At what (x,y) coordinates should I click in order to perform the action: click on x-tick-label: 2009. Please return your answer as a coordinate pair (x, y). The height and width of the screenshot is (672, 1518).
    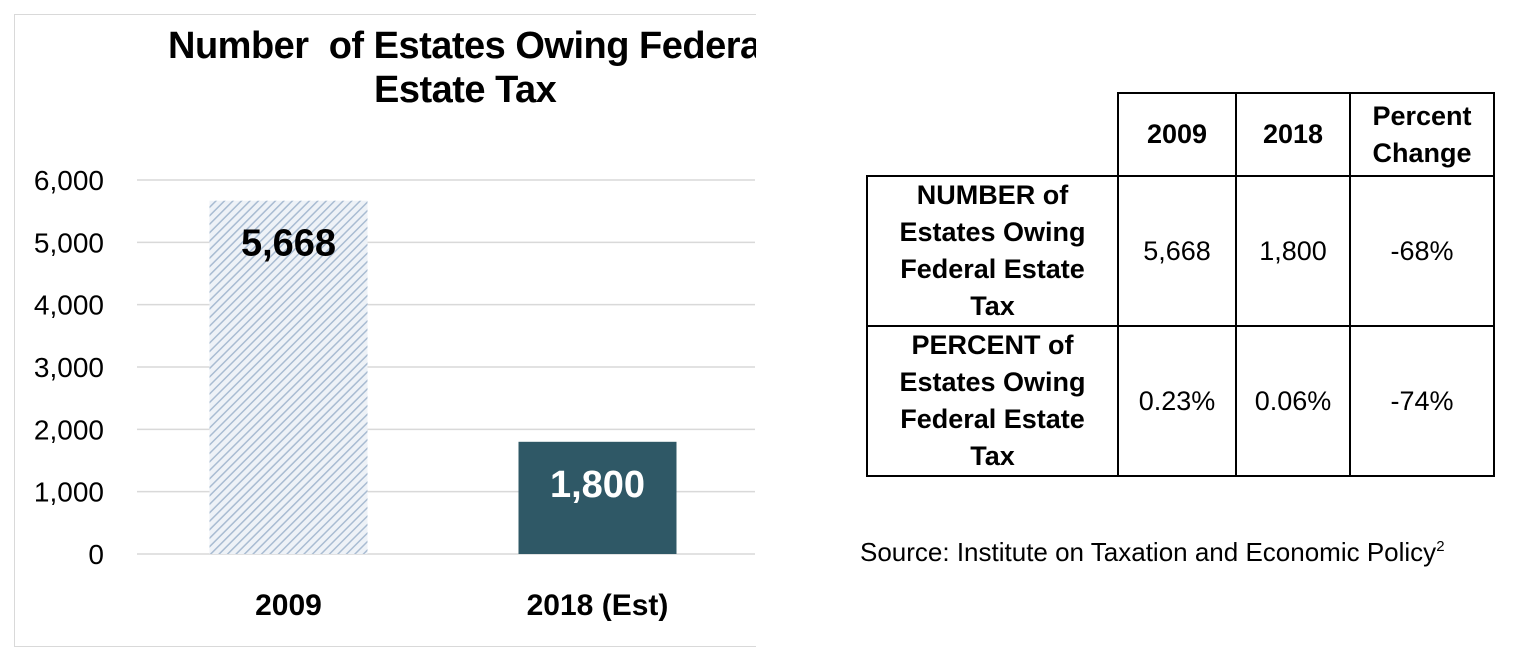
    Looking at the image, I should click on (288, 605).